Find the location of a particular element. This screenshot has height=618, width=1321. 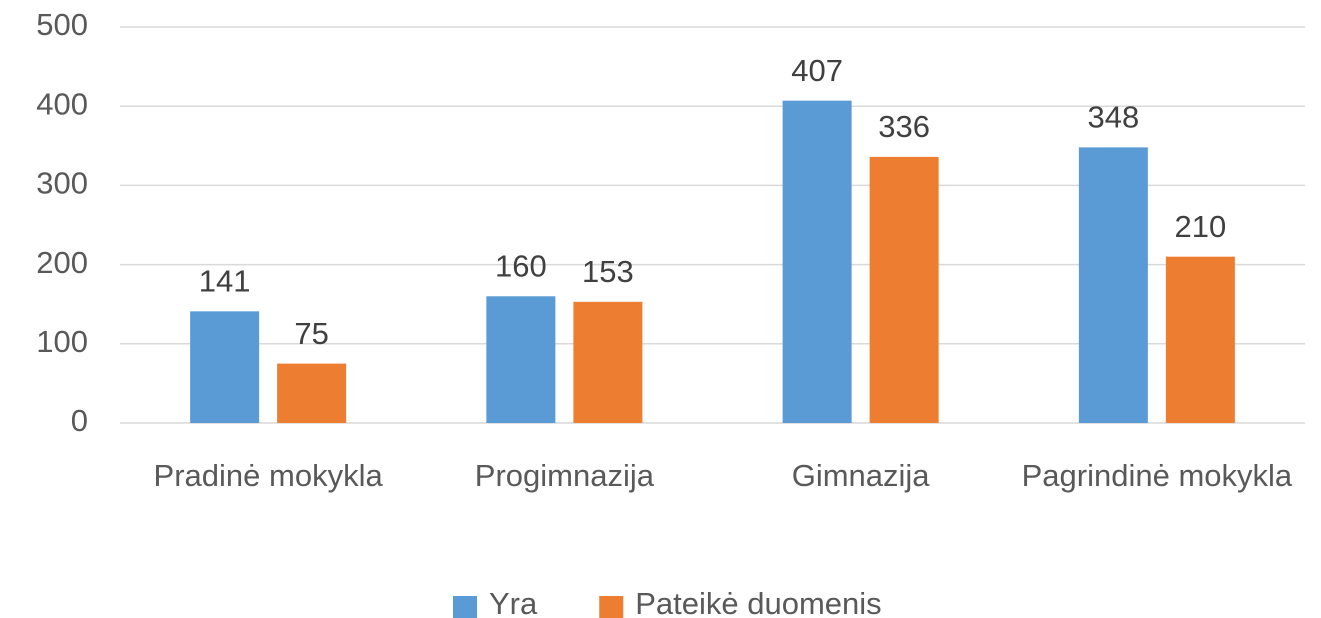

data-label: 210 is located at coordinates (1201, 226).